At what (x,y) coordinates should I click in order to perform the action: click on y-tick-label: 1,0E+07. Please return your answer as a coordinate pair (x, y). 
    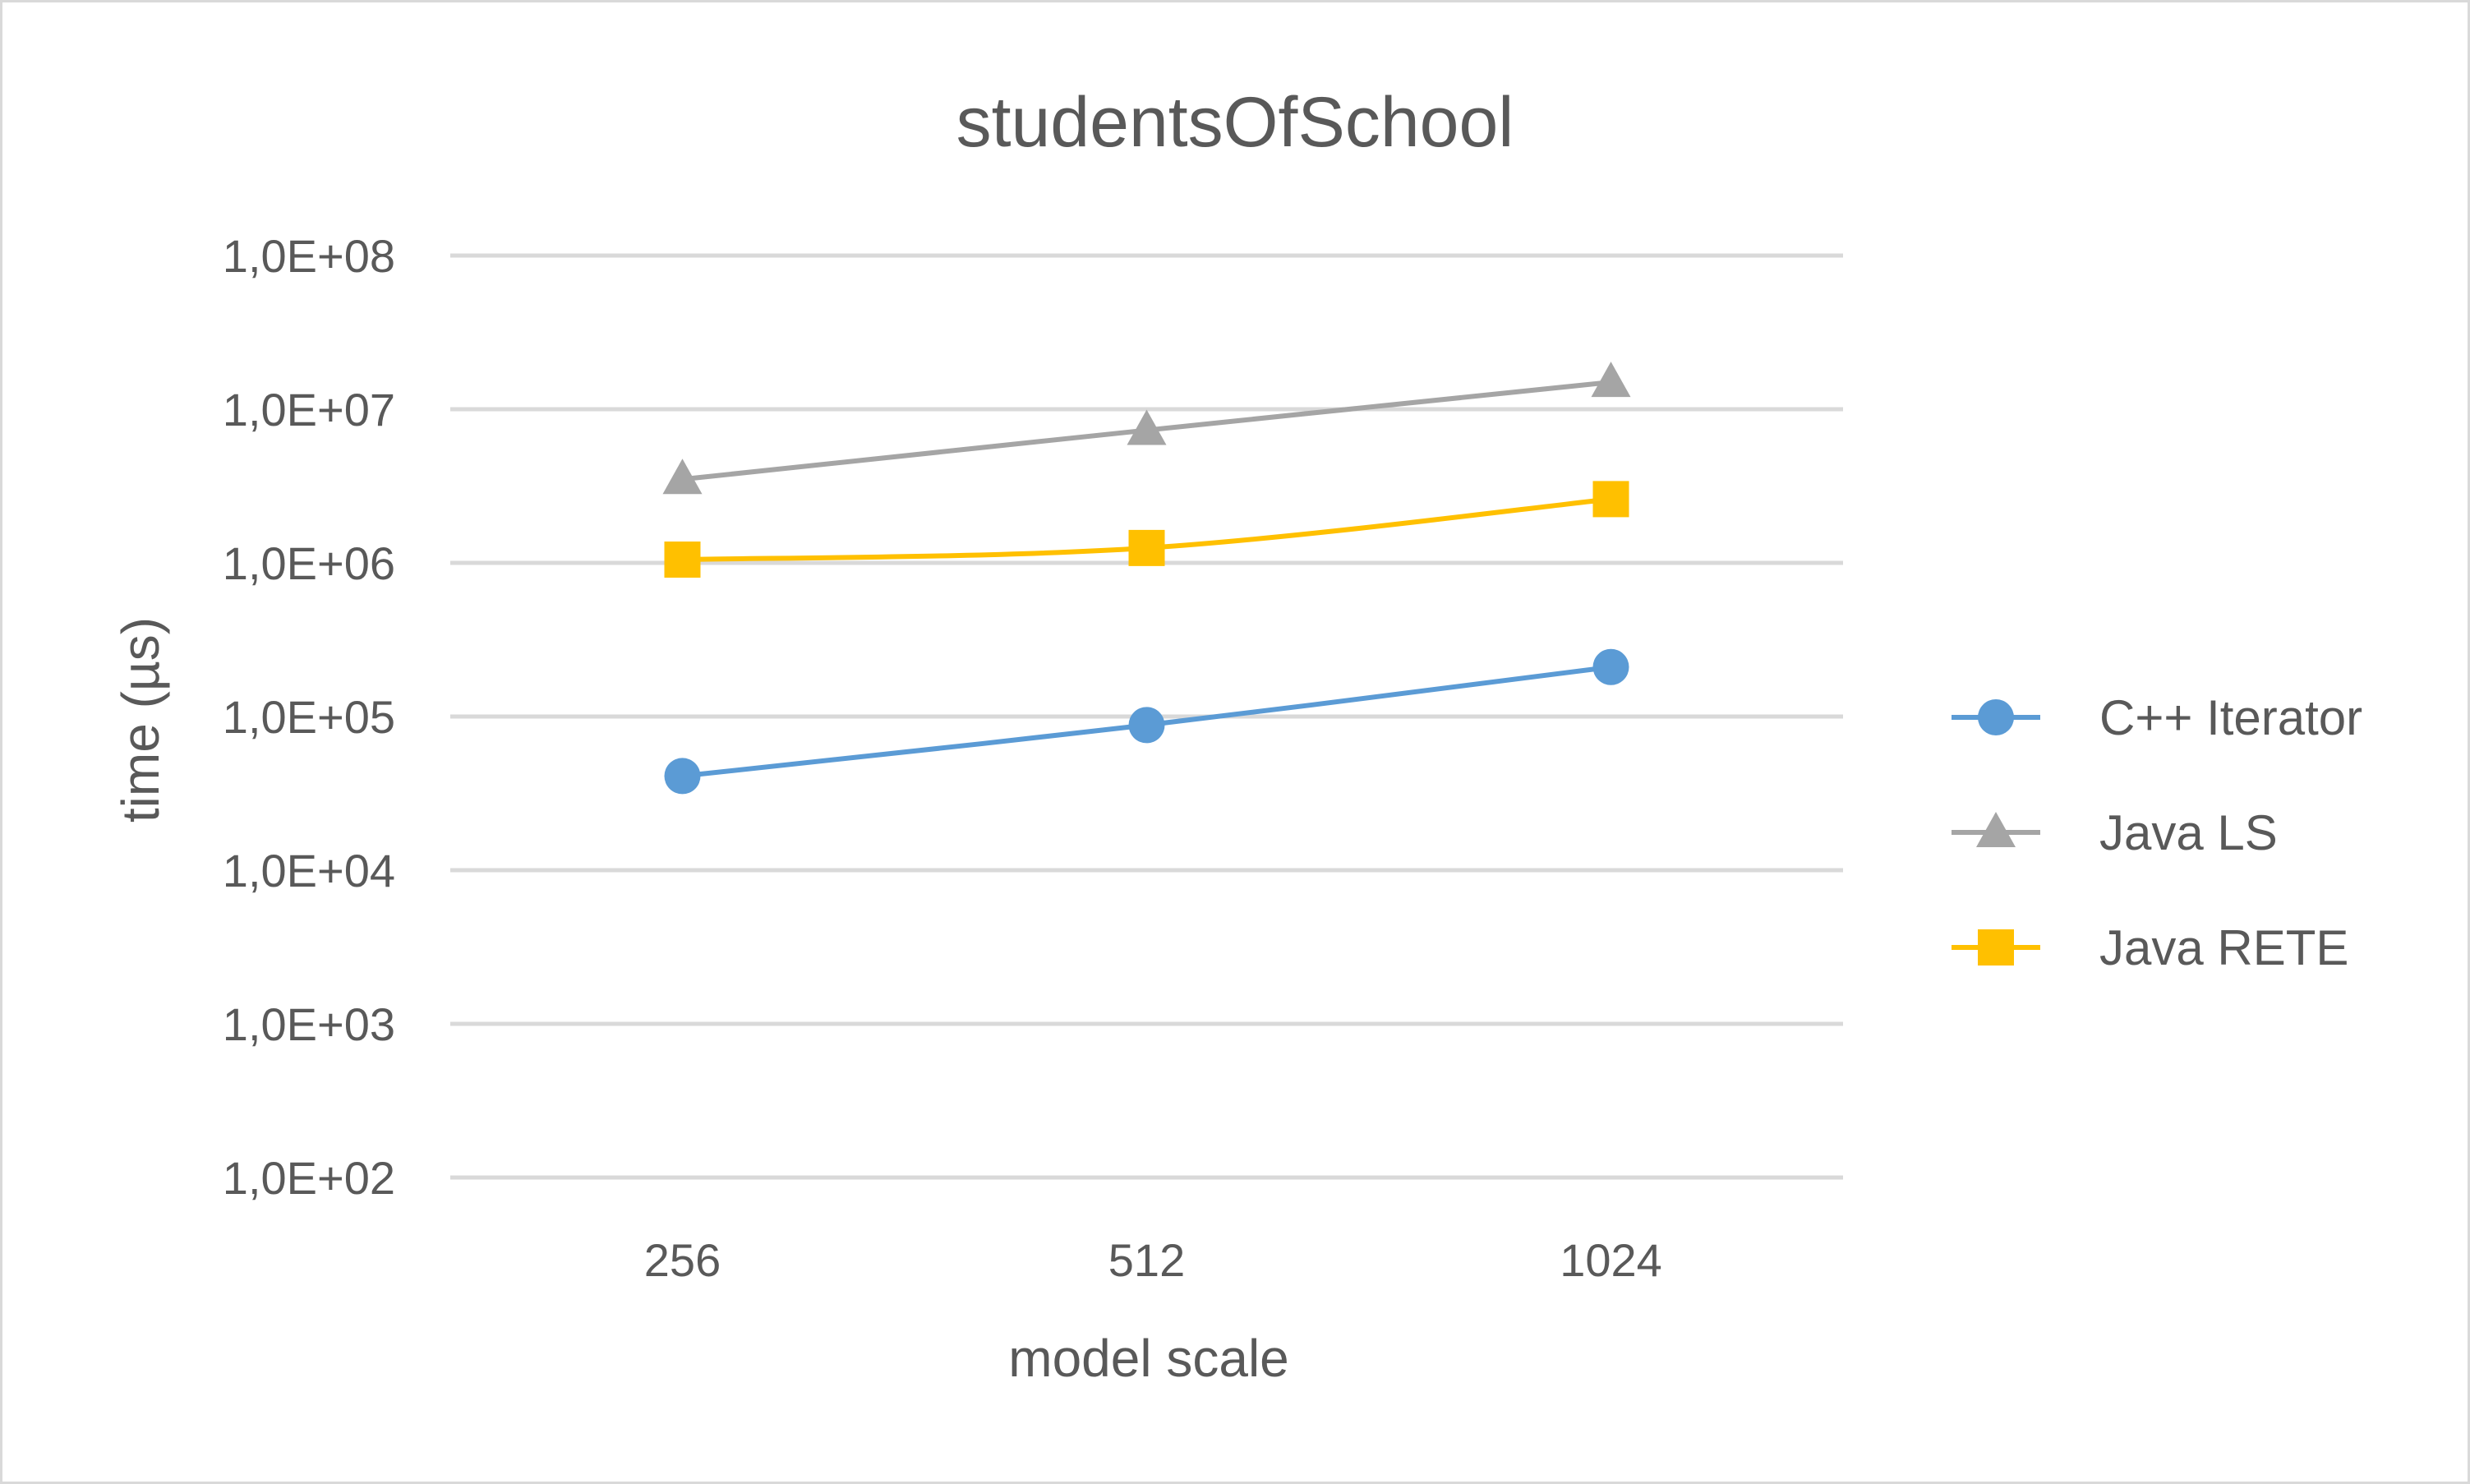
    Looking at the image, I should click on (309, 410).